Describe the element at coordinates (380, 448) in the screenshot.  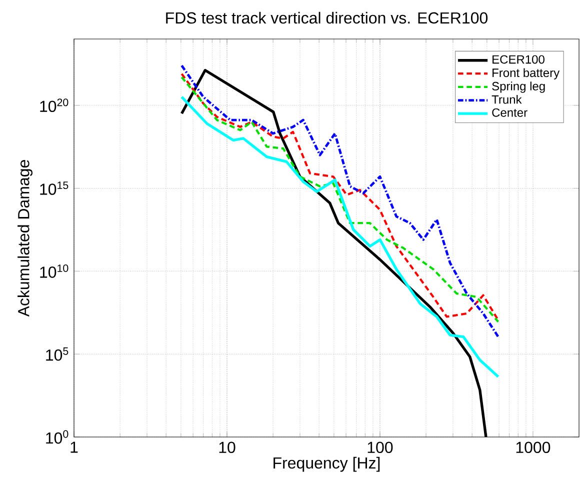
I see `x-tick-label: 100` at that location.